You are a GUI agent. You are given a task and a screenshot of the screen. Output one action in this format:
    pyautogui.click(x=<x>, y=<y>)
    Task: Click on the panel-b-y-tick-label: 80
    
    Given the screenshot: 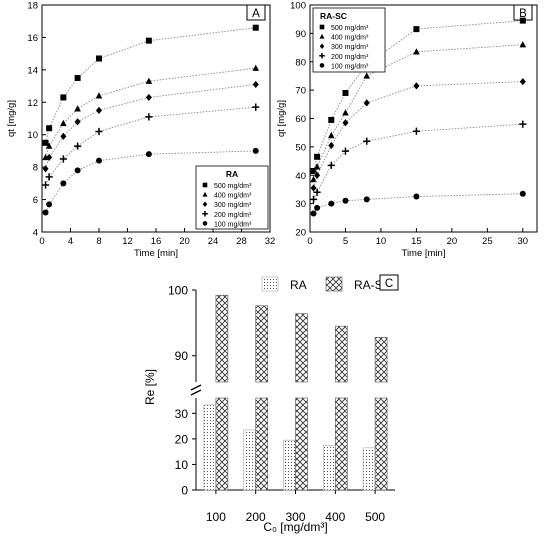 What is the action you would take?
    pyautogui.click(x=300, y=62)
    